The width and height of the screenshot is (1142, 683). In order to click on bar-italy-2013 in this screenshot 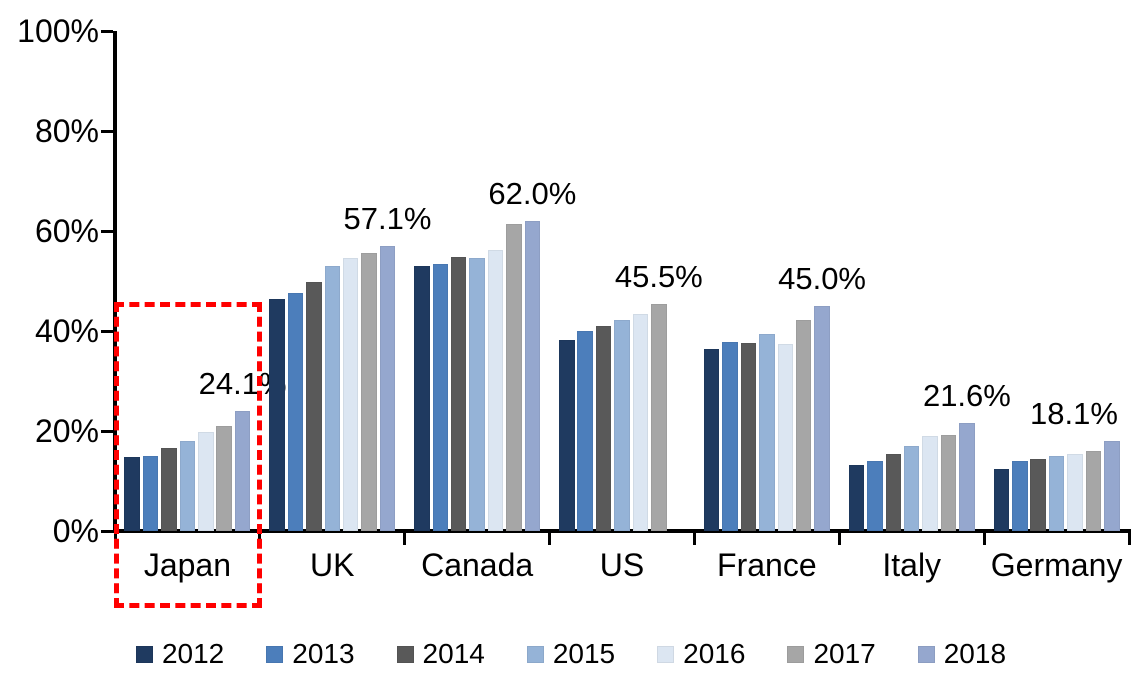, I will do `click(875, 495)`.